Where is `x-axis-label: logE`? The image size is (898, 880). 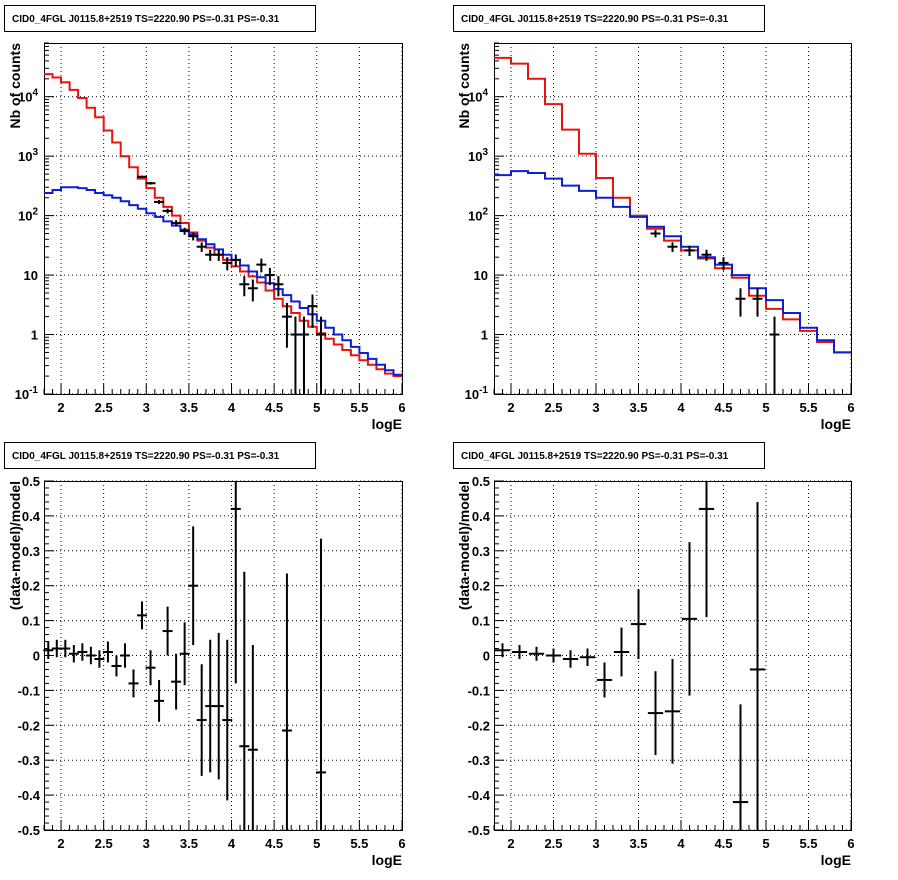
x-axis-label: logE is located at coordinates (836, 860).